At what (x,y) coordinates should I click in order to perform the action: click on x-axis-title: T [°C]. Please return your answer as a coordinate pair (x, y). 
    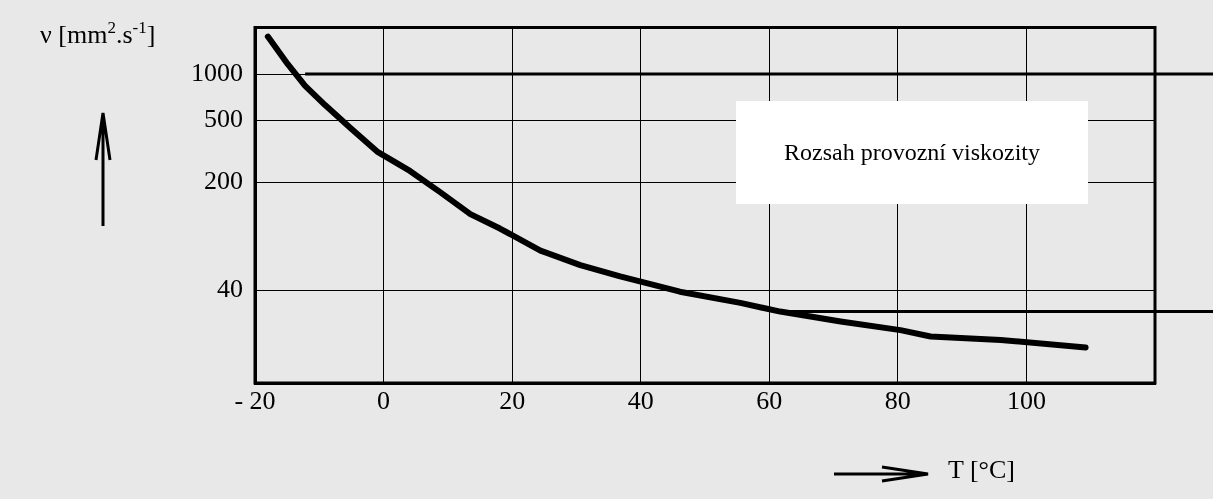
    Looking at the image, I should click on (981, 470).